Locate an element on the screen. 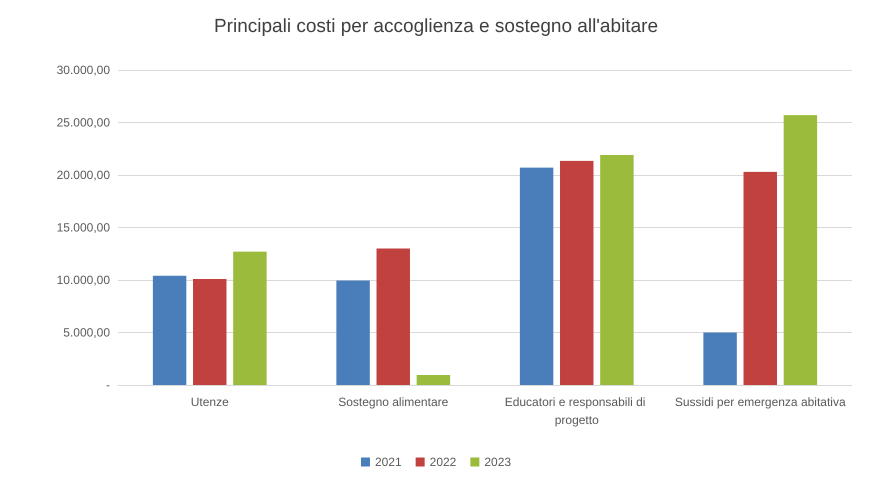 The height and width of the screenshot is (481, 872). y-tick-label: 30.000,00 is located at coordinates (83, 70).